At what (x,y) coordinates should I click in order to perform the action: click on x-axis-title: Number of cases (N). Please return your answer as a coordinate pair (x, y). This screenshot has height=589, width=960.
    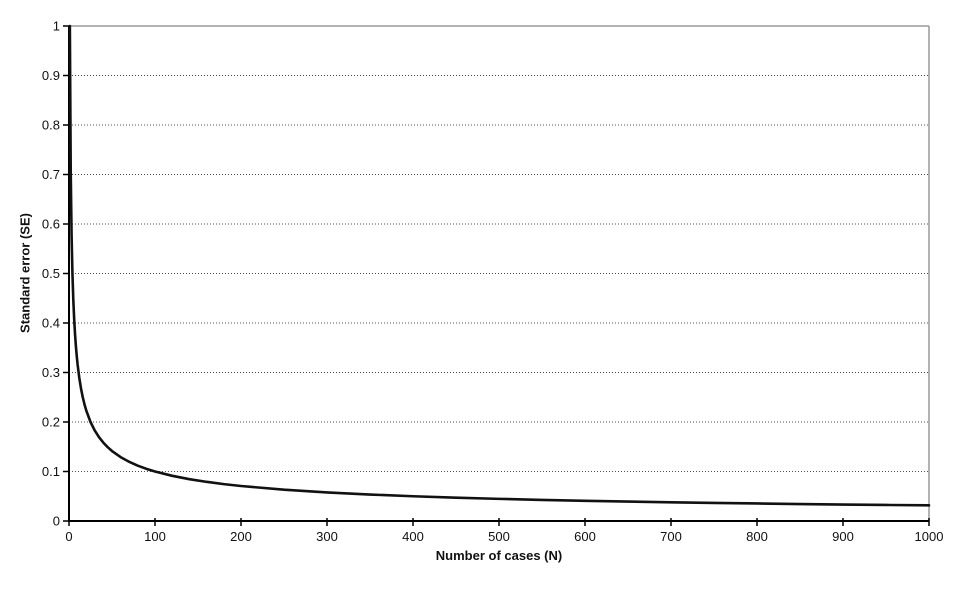
    Looking at the image, I should click on (499, 555).